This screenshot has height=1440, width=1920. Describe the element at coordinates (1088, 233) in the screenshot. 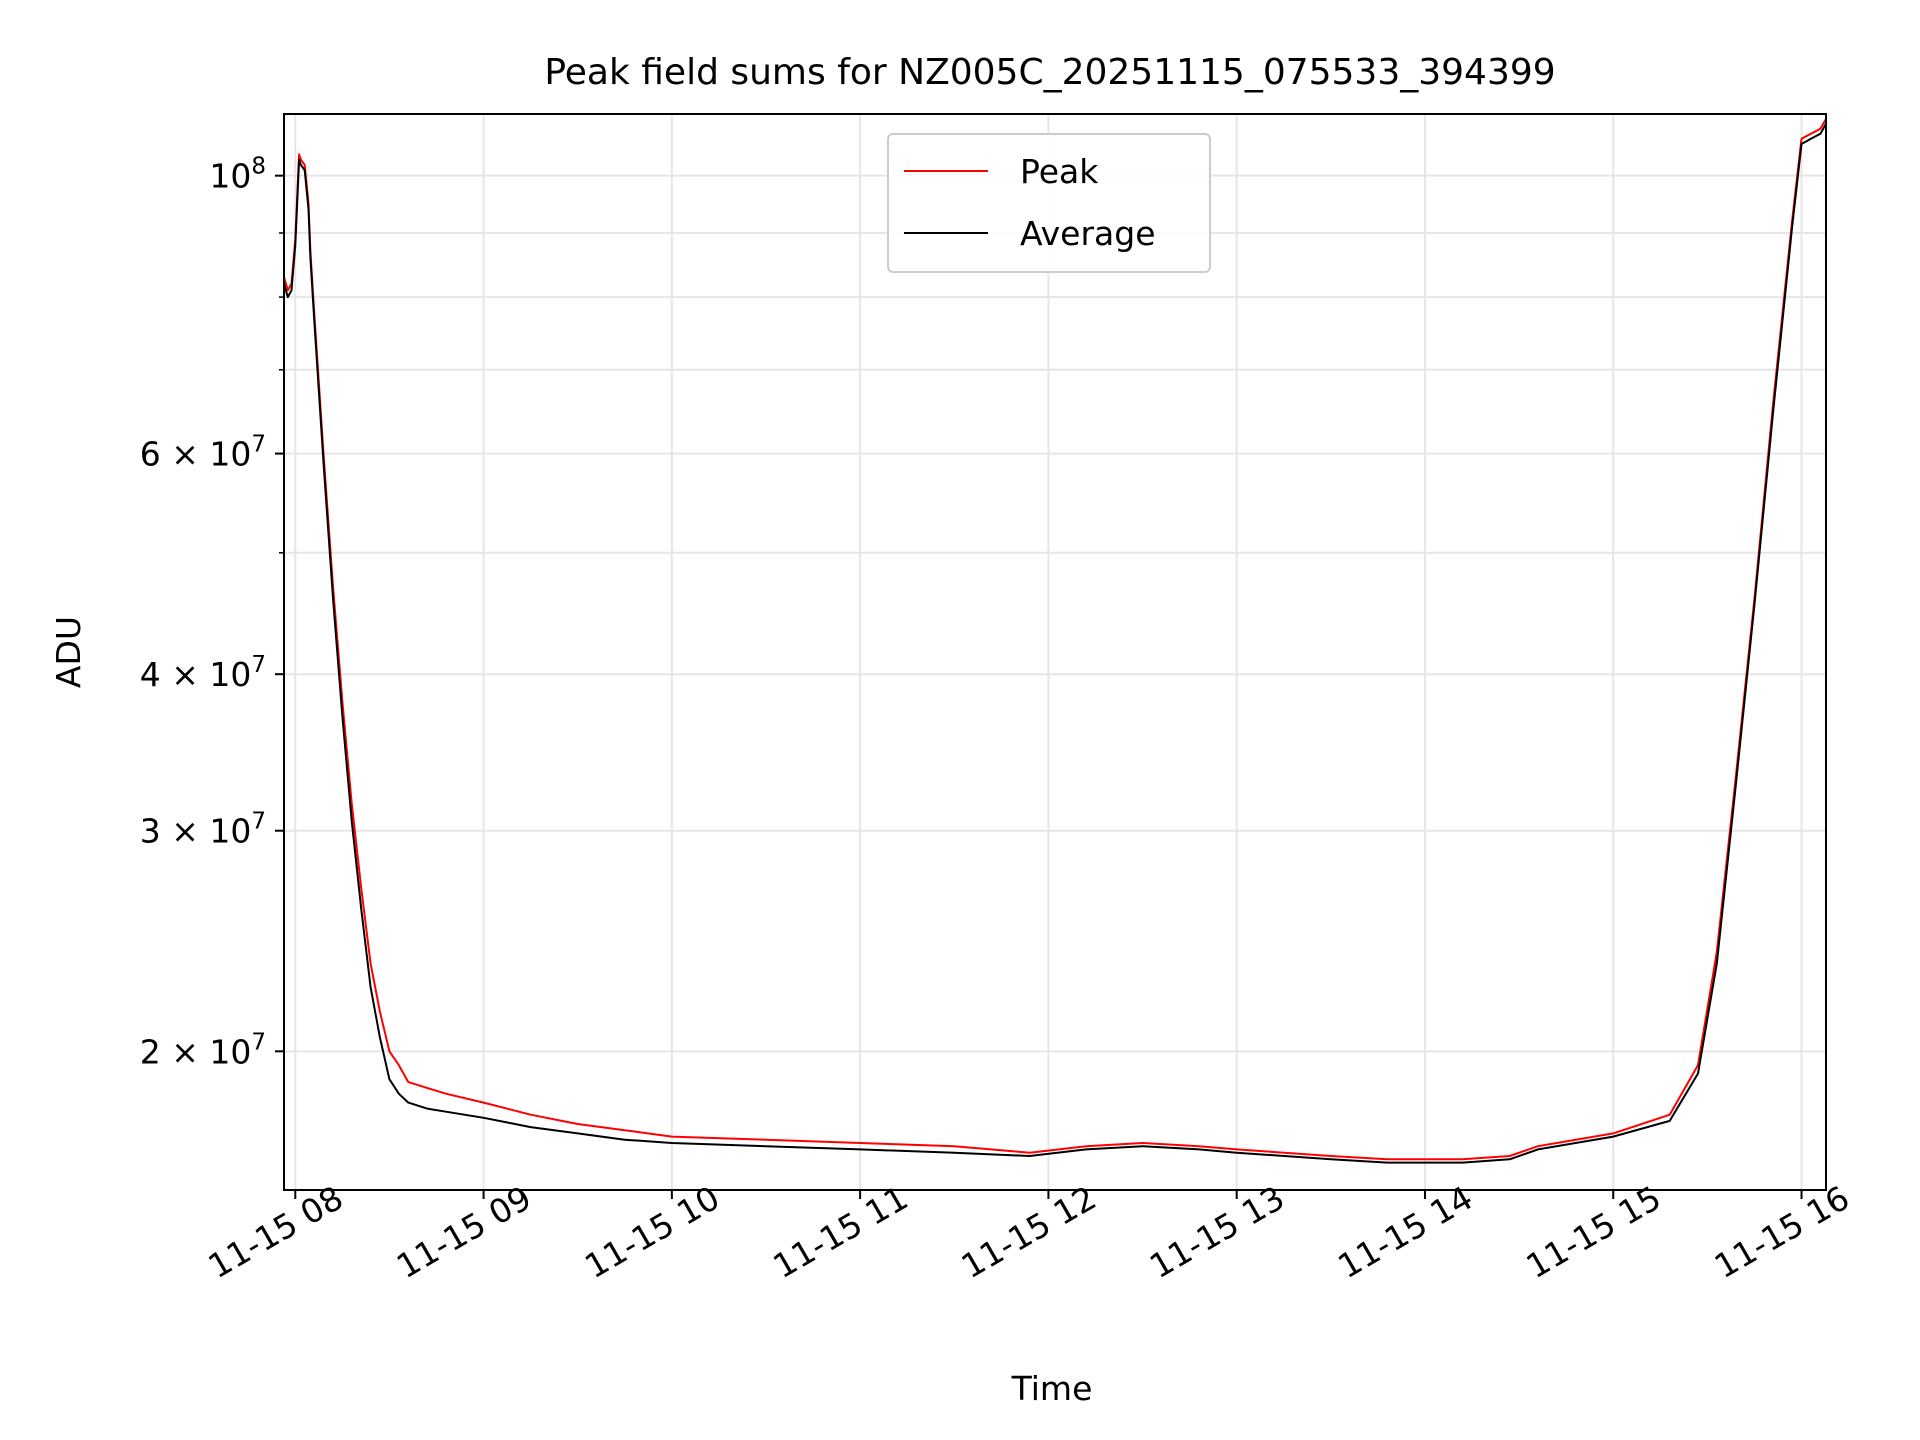

I see `legend-label-average: Average` at that location.